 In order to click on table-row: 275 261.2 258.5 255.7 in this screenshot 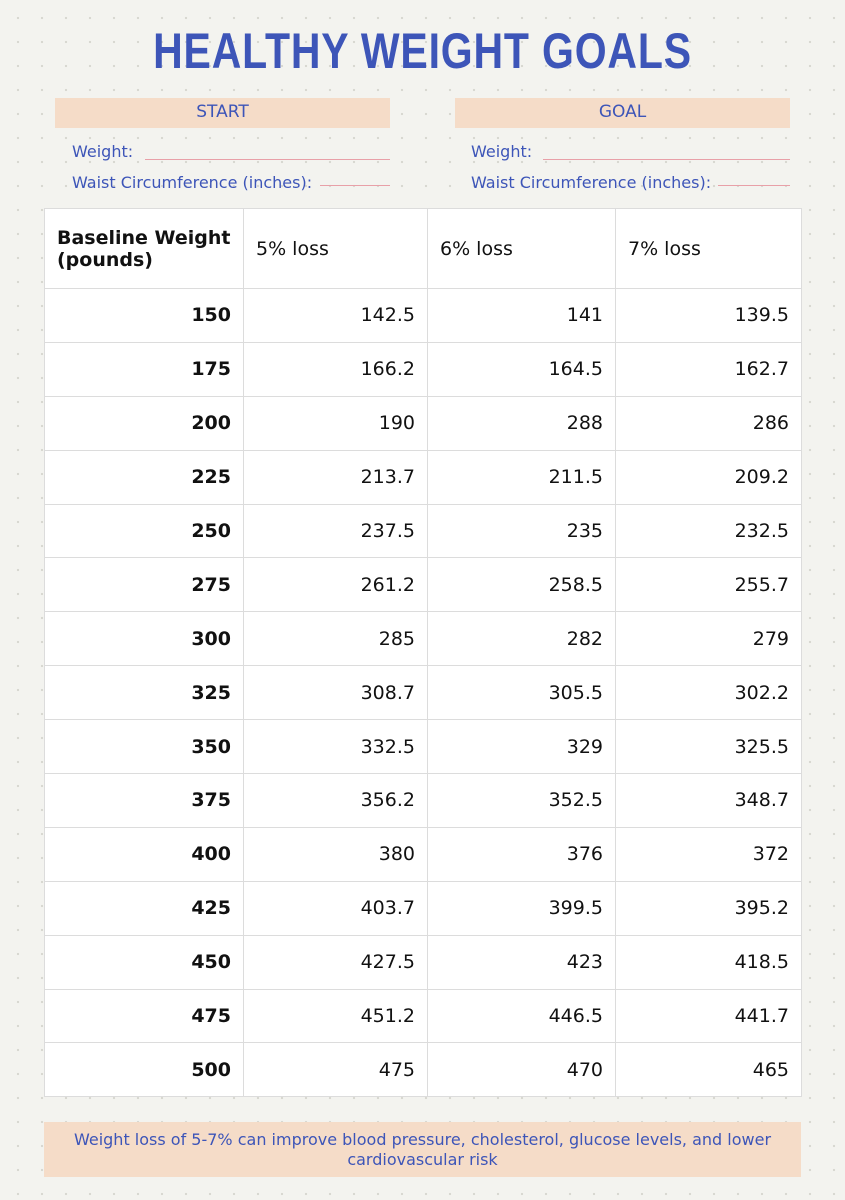, I will do `click(423, 585)`.